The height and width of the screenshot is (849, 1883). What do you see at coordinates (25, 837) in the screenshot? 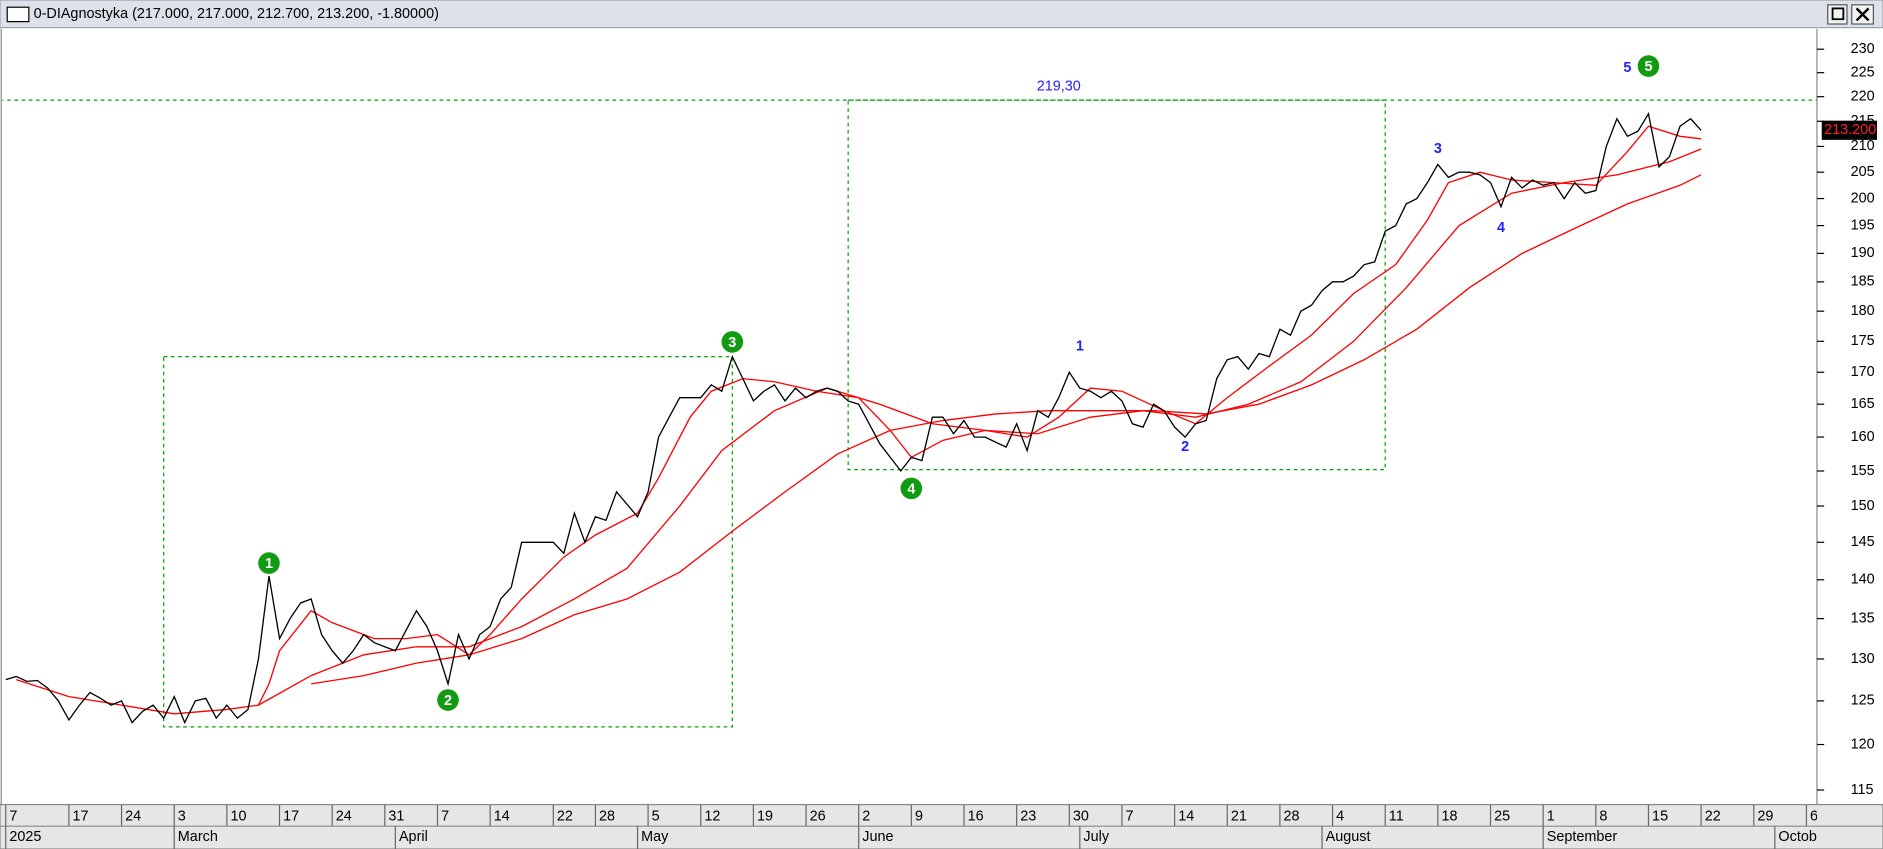
I see `month-label: 2025` at bounding box center [25, 837].